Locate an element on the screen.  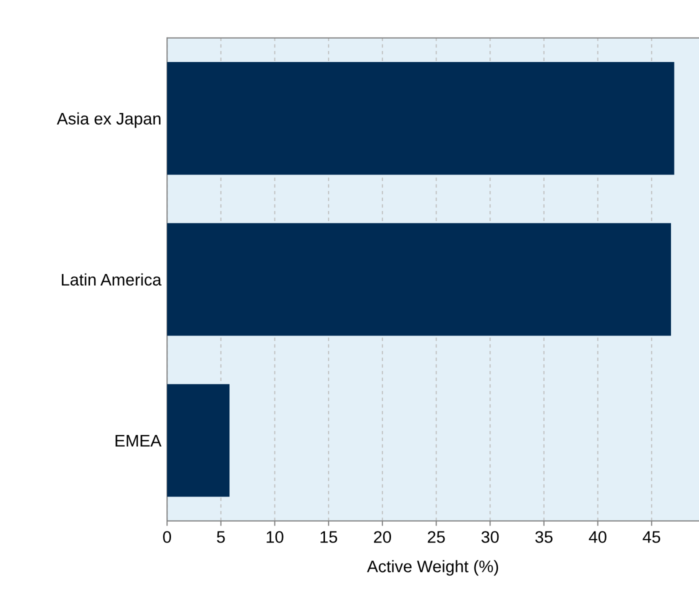
x-tick-label: 35 is located at coordinates (544, 537).